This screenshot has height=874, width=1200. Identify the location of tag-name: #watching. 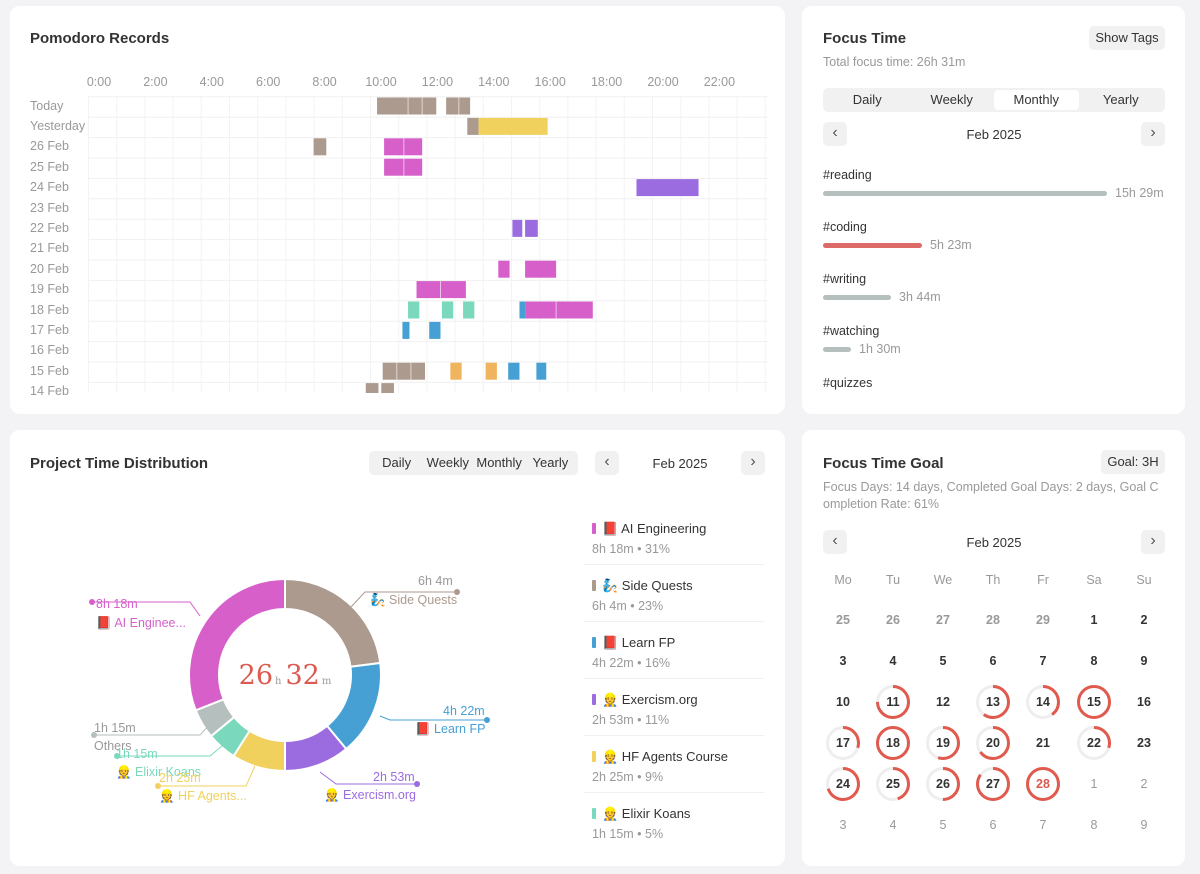
(851, 331).